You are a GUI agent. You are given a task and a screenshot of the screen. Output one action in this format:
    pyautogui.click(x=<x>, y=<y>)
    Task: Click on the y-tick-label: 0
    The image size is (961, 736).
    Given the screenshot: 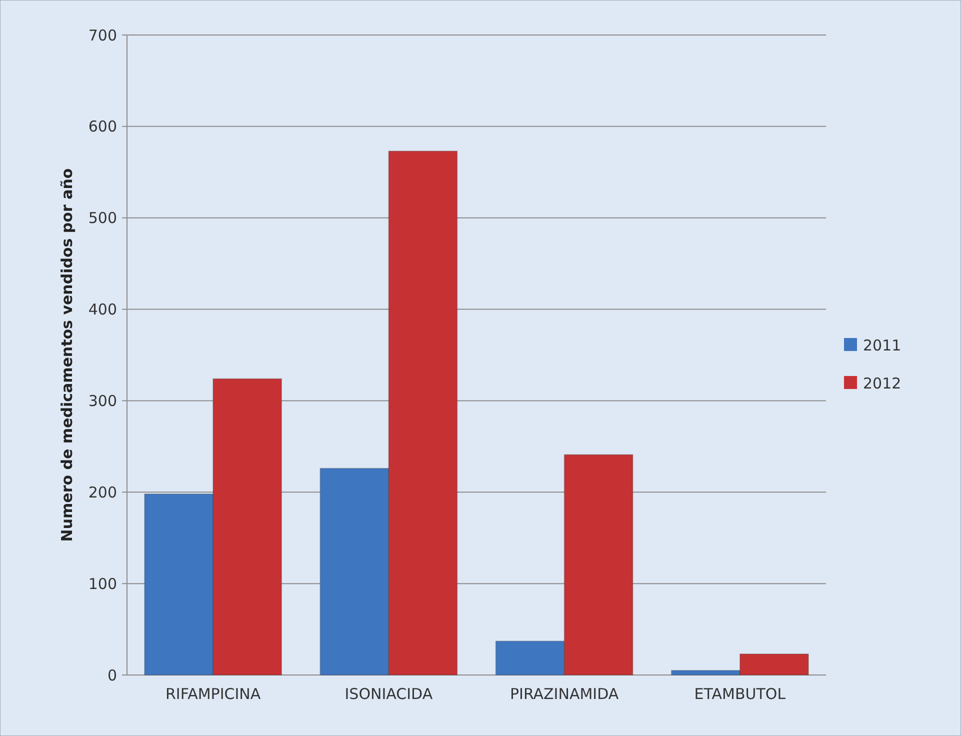 What is the action you would take?
    pyautogui.click(x=112, y=675)
    